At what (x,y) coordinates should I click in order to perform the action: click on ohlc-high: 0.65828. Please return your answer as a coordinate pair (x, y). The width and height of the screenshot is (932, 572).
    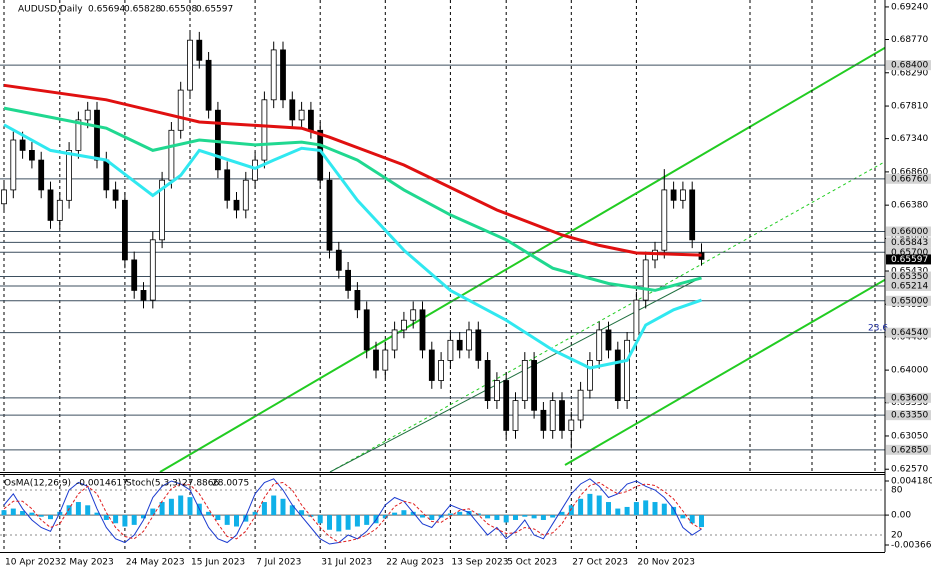
    Looking at the image, I should click on (142, 10).